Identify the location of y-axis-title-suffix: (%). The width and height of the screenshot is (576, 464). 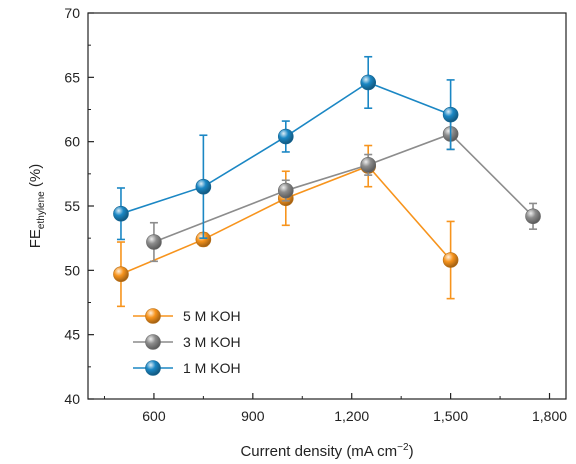
(35, 178).